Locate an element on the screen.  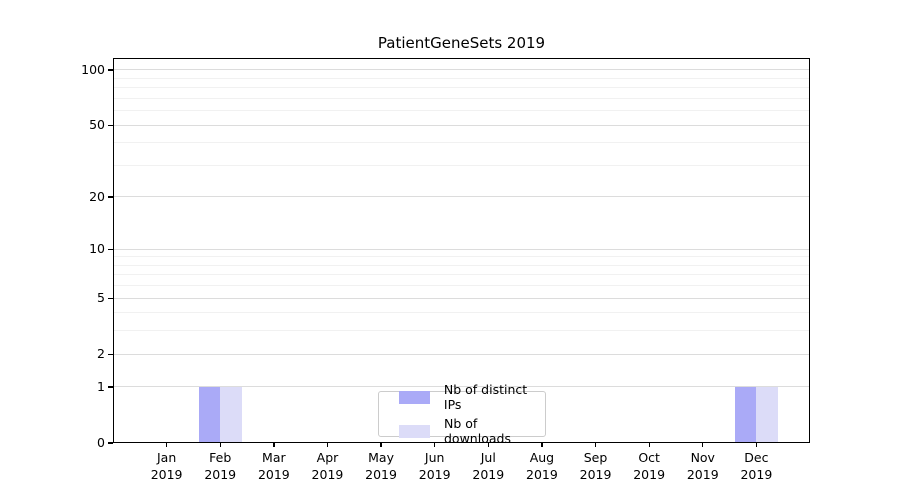
legend-item-downloads: Nb of downloads is located at coordinates (472, 431).